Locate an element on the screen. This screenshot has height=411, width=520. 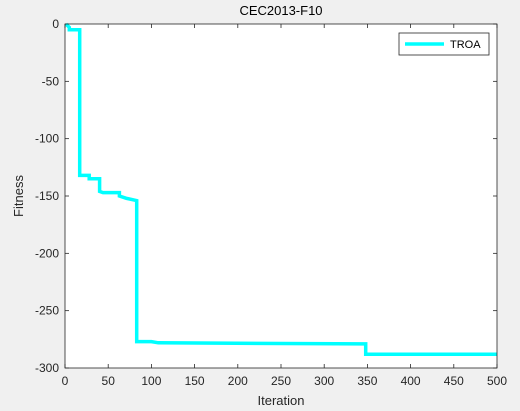
chart-title: CEC2013-F10 is located at coordinates (280, 10).